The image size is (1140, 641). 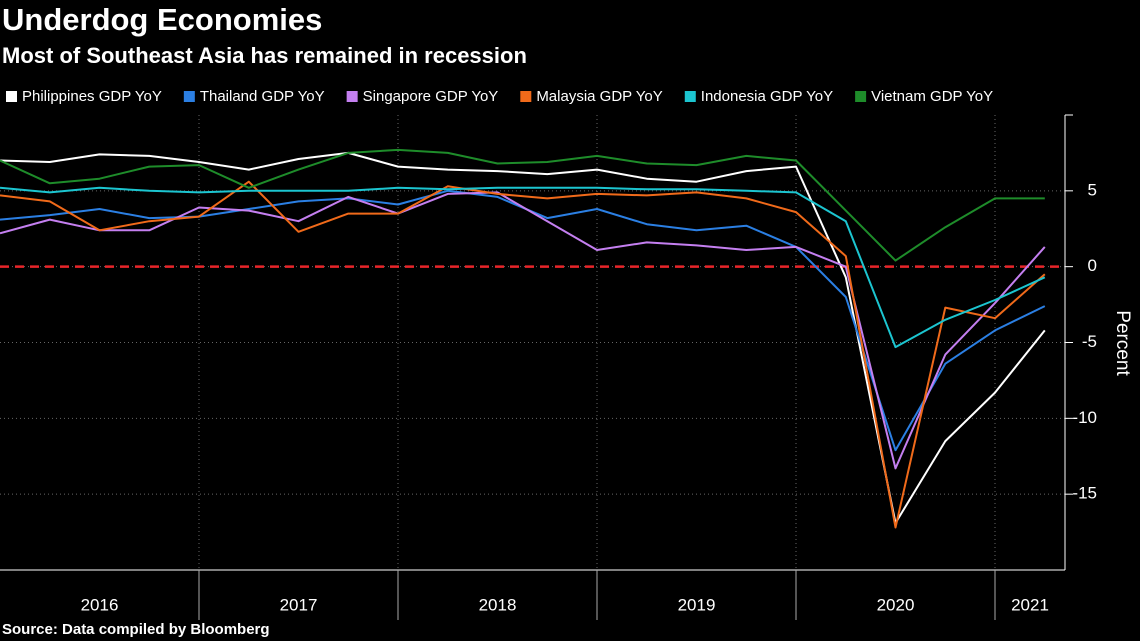 What do you see at coordinates (767, 96) in the screenshot?
I see `legend-label: Indonesia GDP YoY` at bounding box center [767, 96].